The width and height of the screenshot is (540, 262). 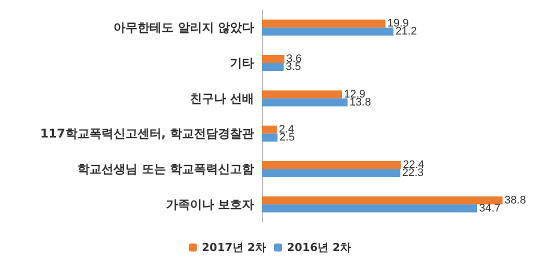 What do you see at coordinates (234, 247) in the screenshot?
I see `legend-label: 2017년 2차` at bounding box center [234, 247].